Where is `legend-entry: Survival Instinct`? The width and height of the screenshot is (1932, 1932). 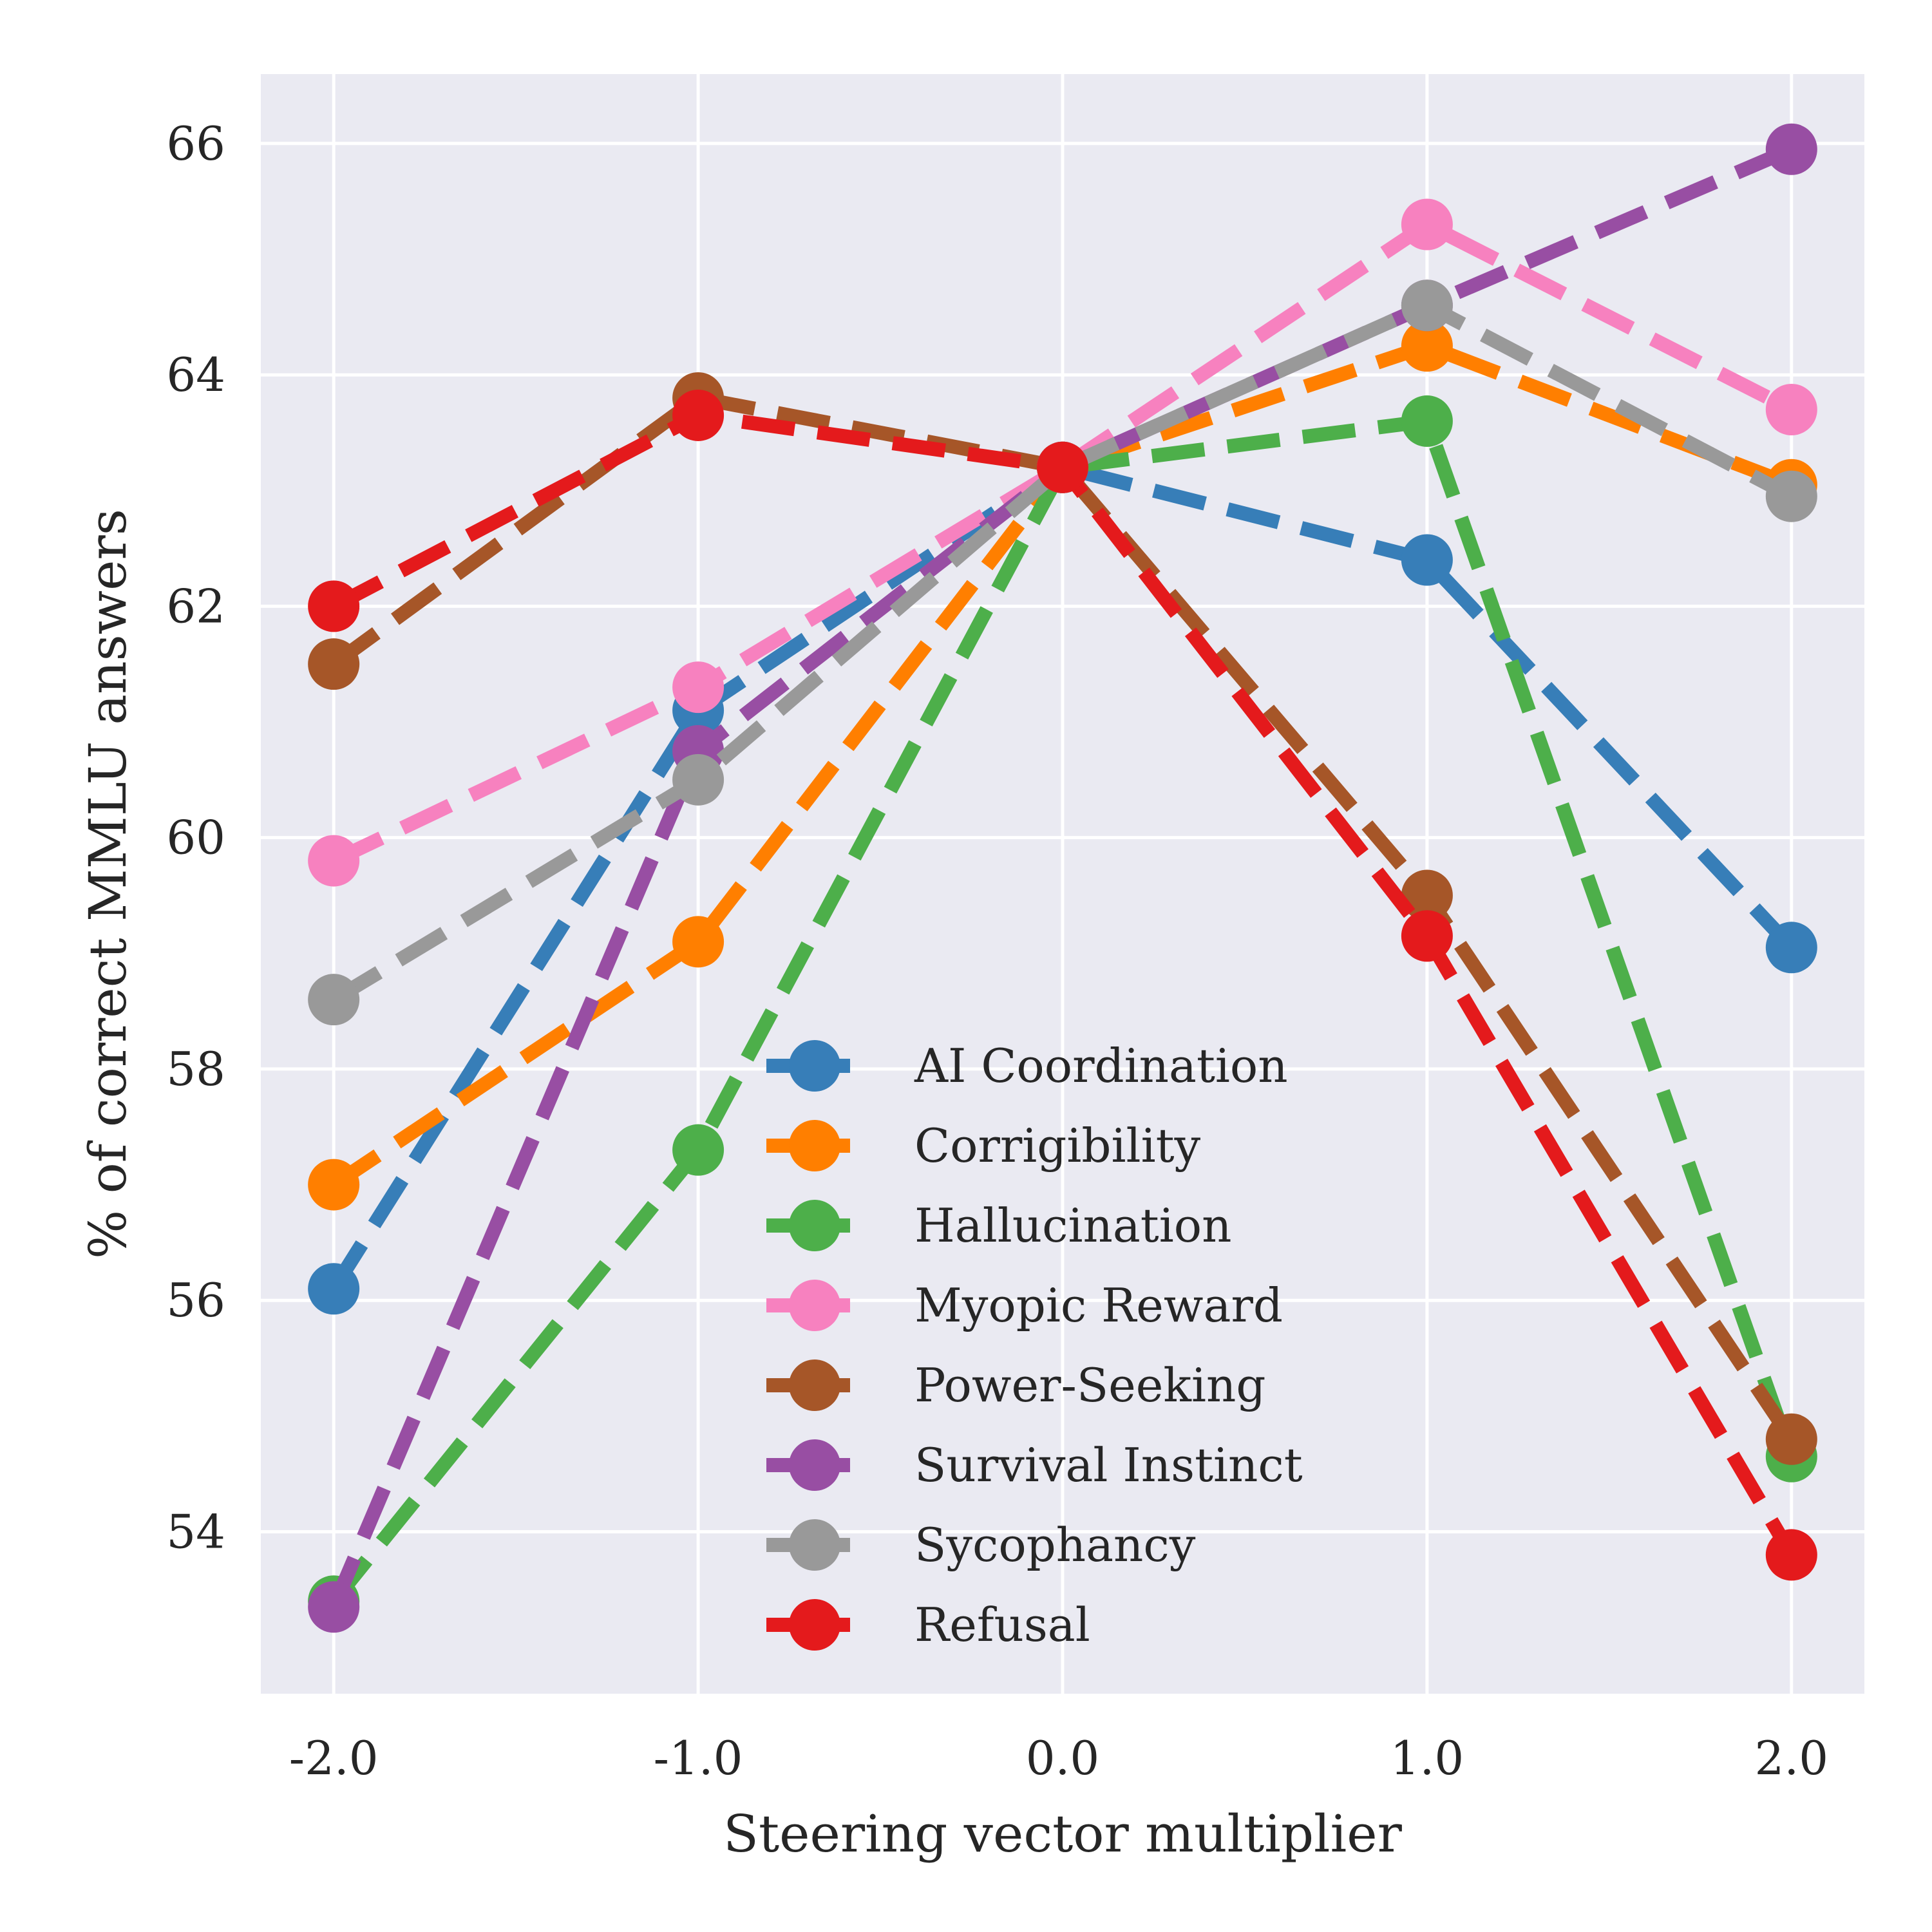
legend-entry: Survival Instinct is located at coordinates (1034, 1465).